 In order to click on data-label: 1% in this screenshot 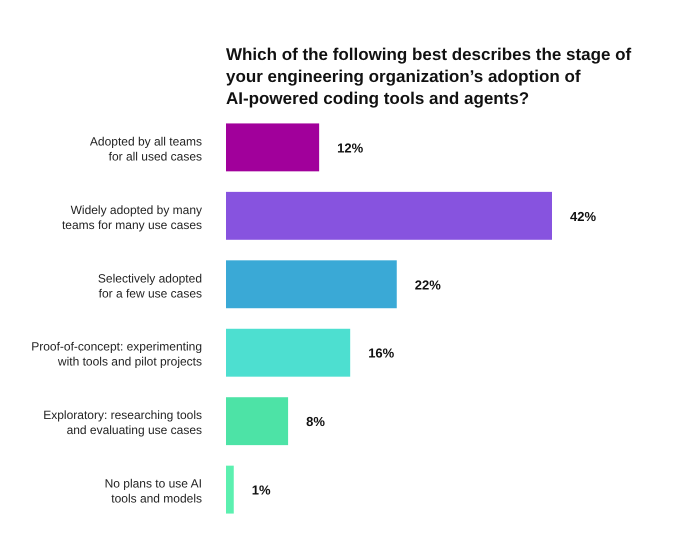, I will do `click(261, 490)`.